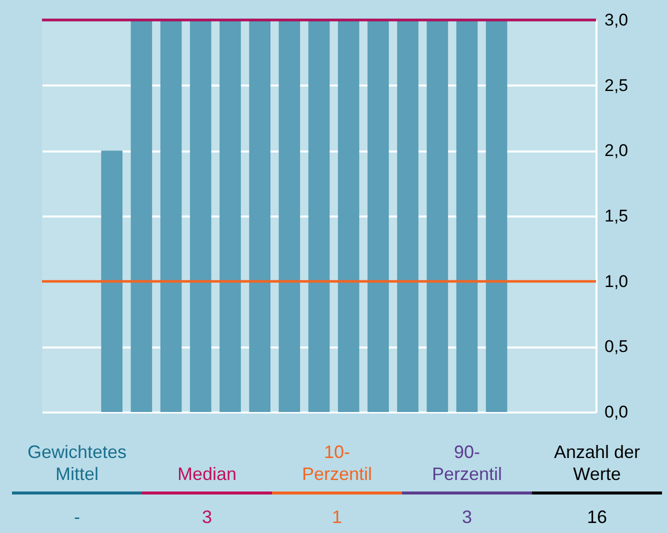 The image size is (668, 533). I want to click on text: 10-Perzentil, so click(337, 463).